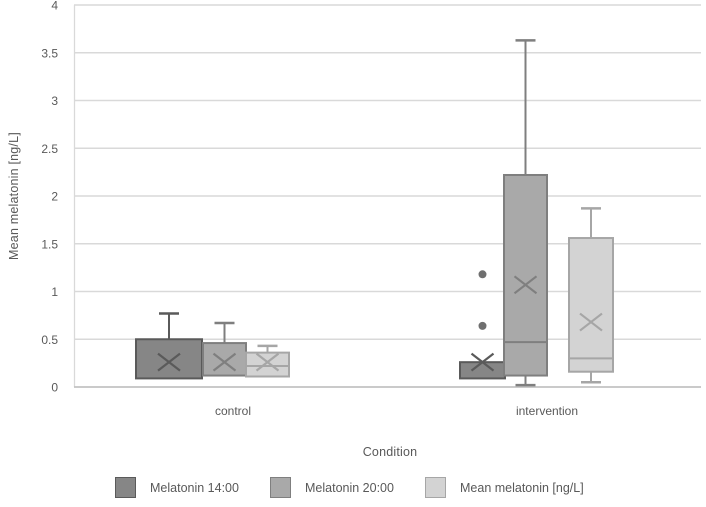 The height and width of the screenshot is (507, 706). Describe the element at coordinates (54, 197) in the screenshot. I see `y-tick-label: 2` at that location.